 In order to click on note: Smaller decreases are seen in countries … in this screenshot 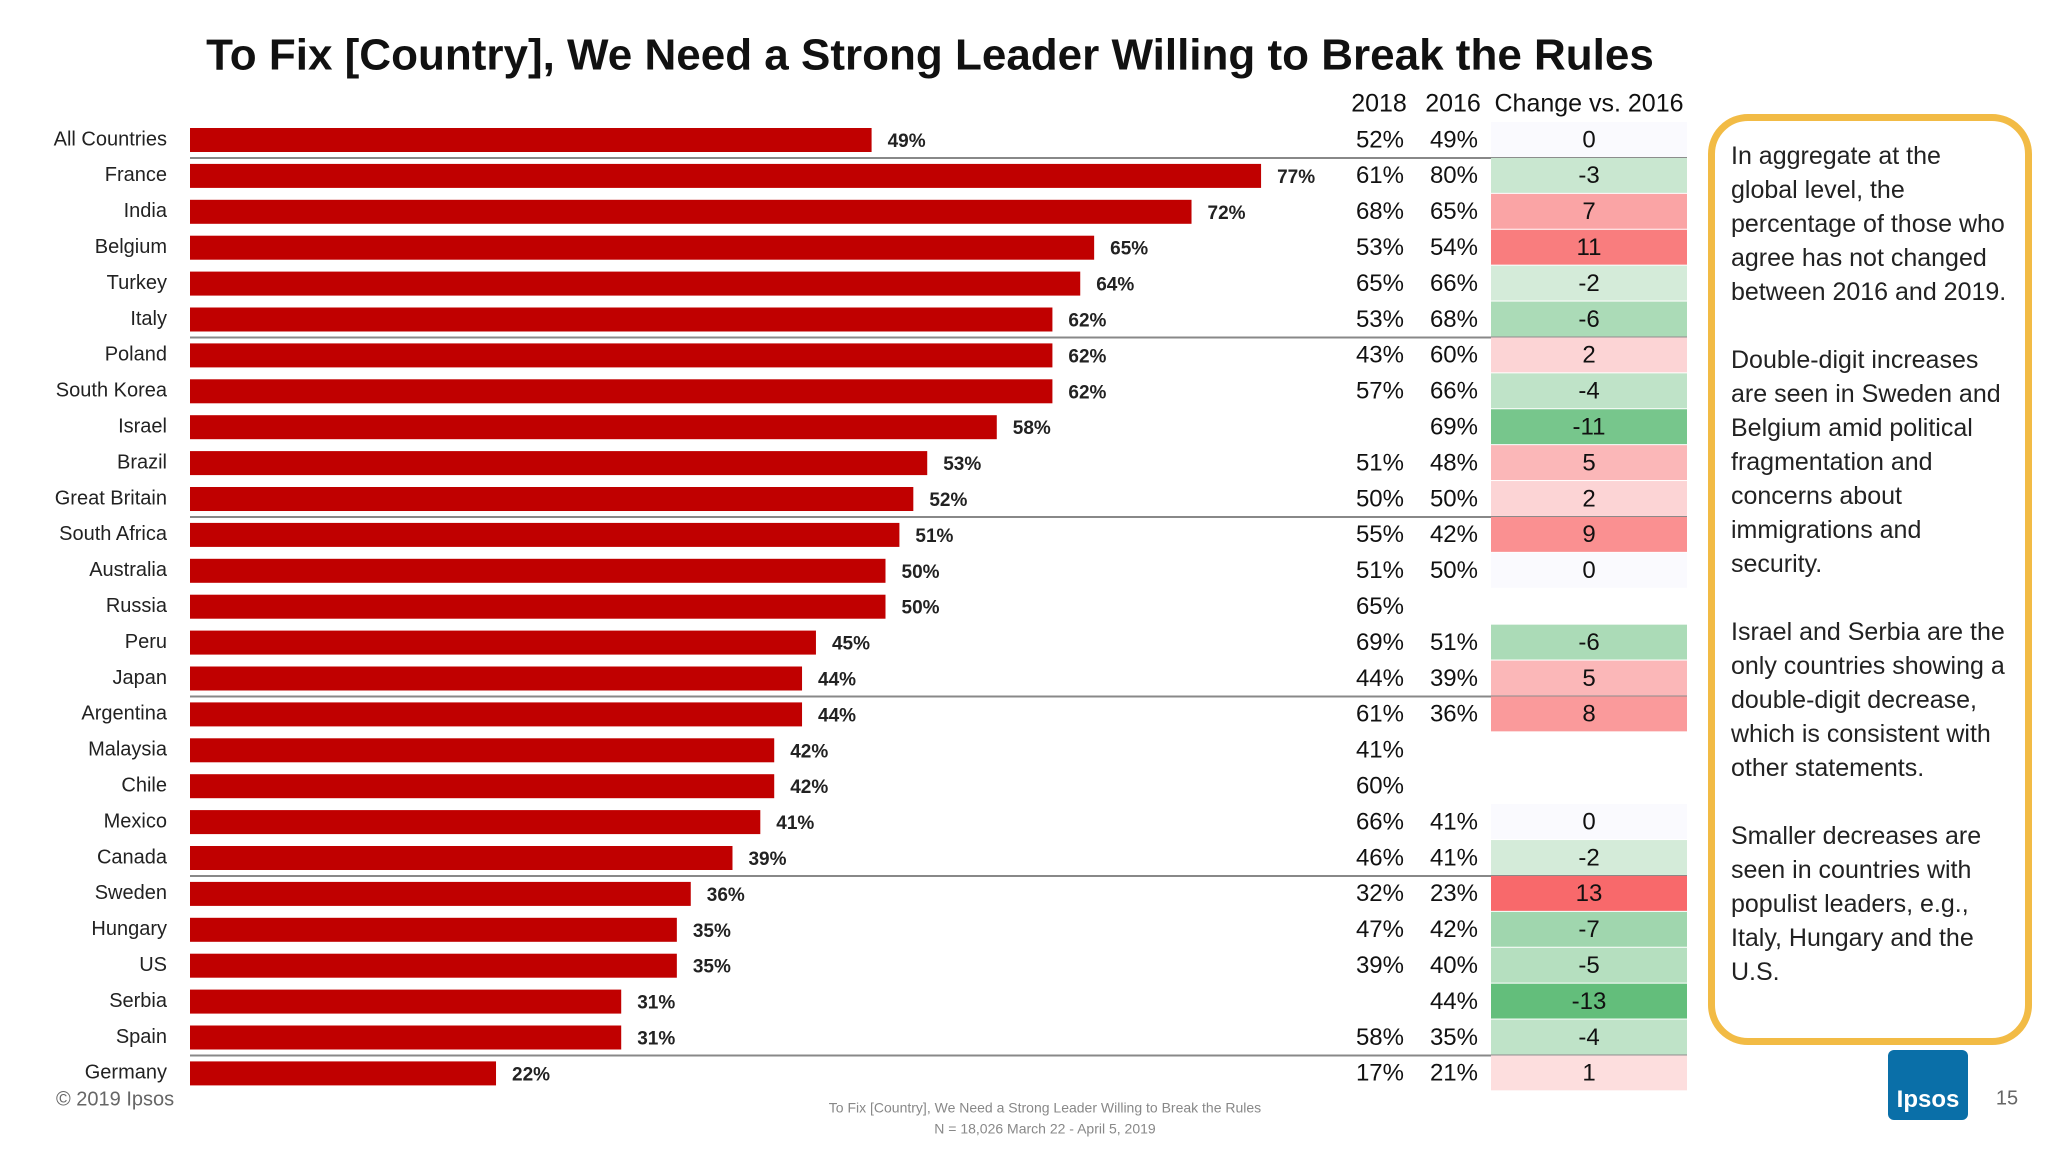, I will do `click(1856, 904)`.